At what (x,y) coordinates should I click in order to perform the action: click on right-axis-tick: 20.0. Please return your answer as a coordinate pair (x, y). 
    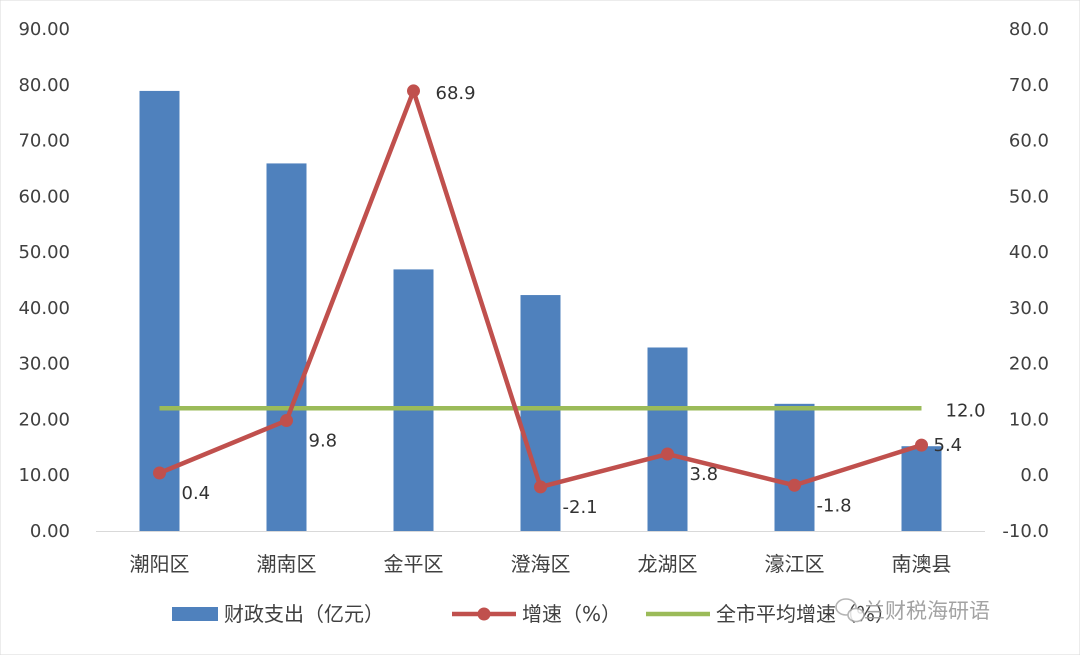
    Looking at the image, I should click on (1029, 364).